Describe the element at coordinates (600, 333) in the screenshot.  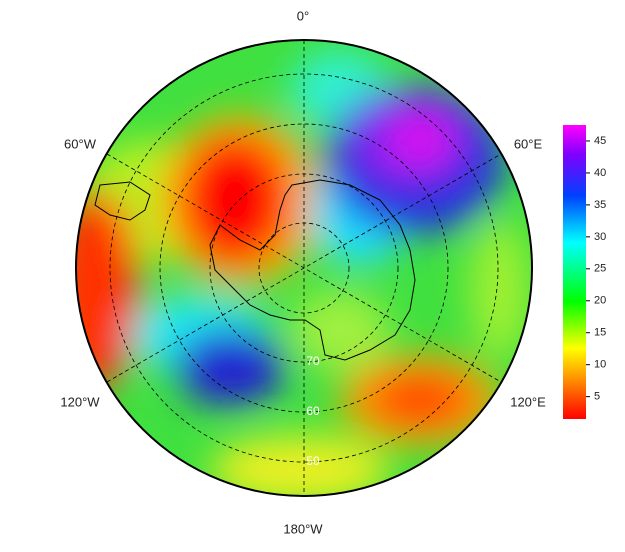
I see `colorbar-tick-label: 15` at that location.